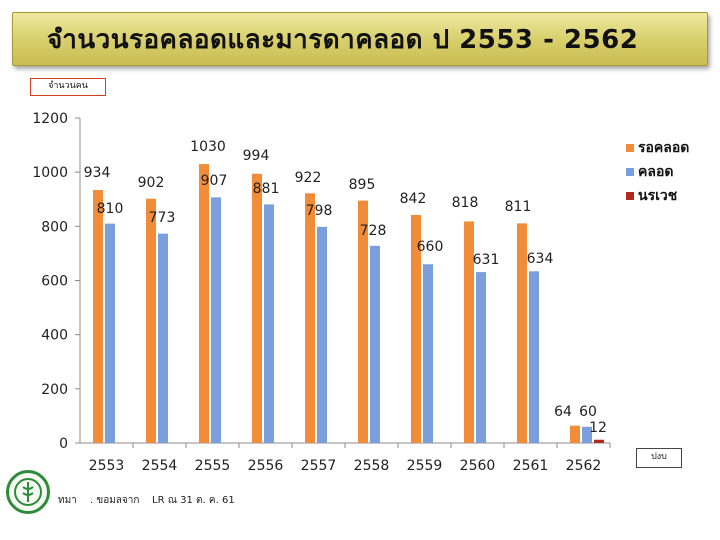 The width and height of the screenshot is (720, 540). Describe the element at coordinates (68, 87) in the screenshot. I see `y-axis-unit-label: จำนวนคน` at that location.